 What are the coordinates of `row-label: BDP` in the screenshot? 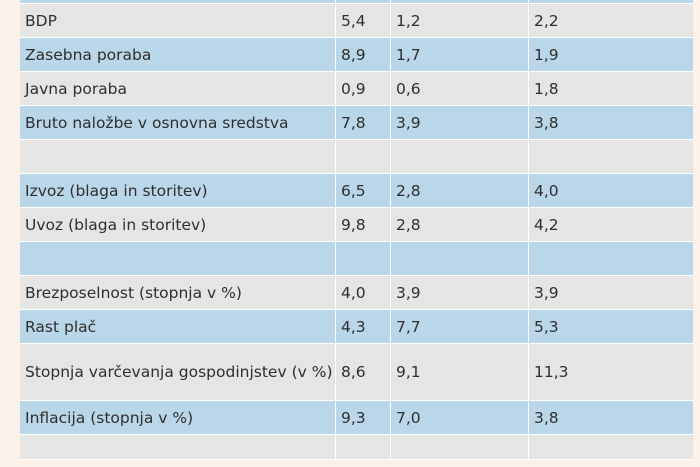 It's located at (178, 21).